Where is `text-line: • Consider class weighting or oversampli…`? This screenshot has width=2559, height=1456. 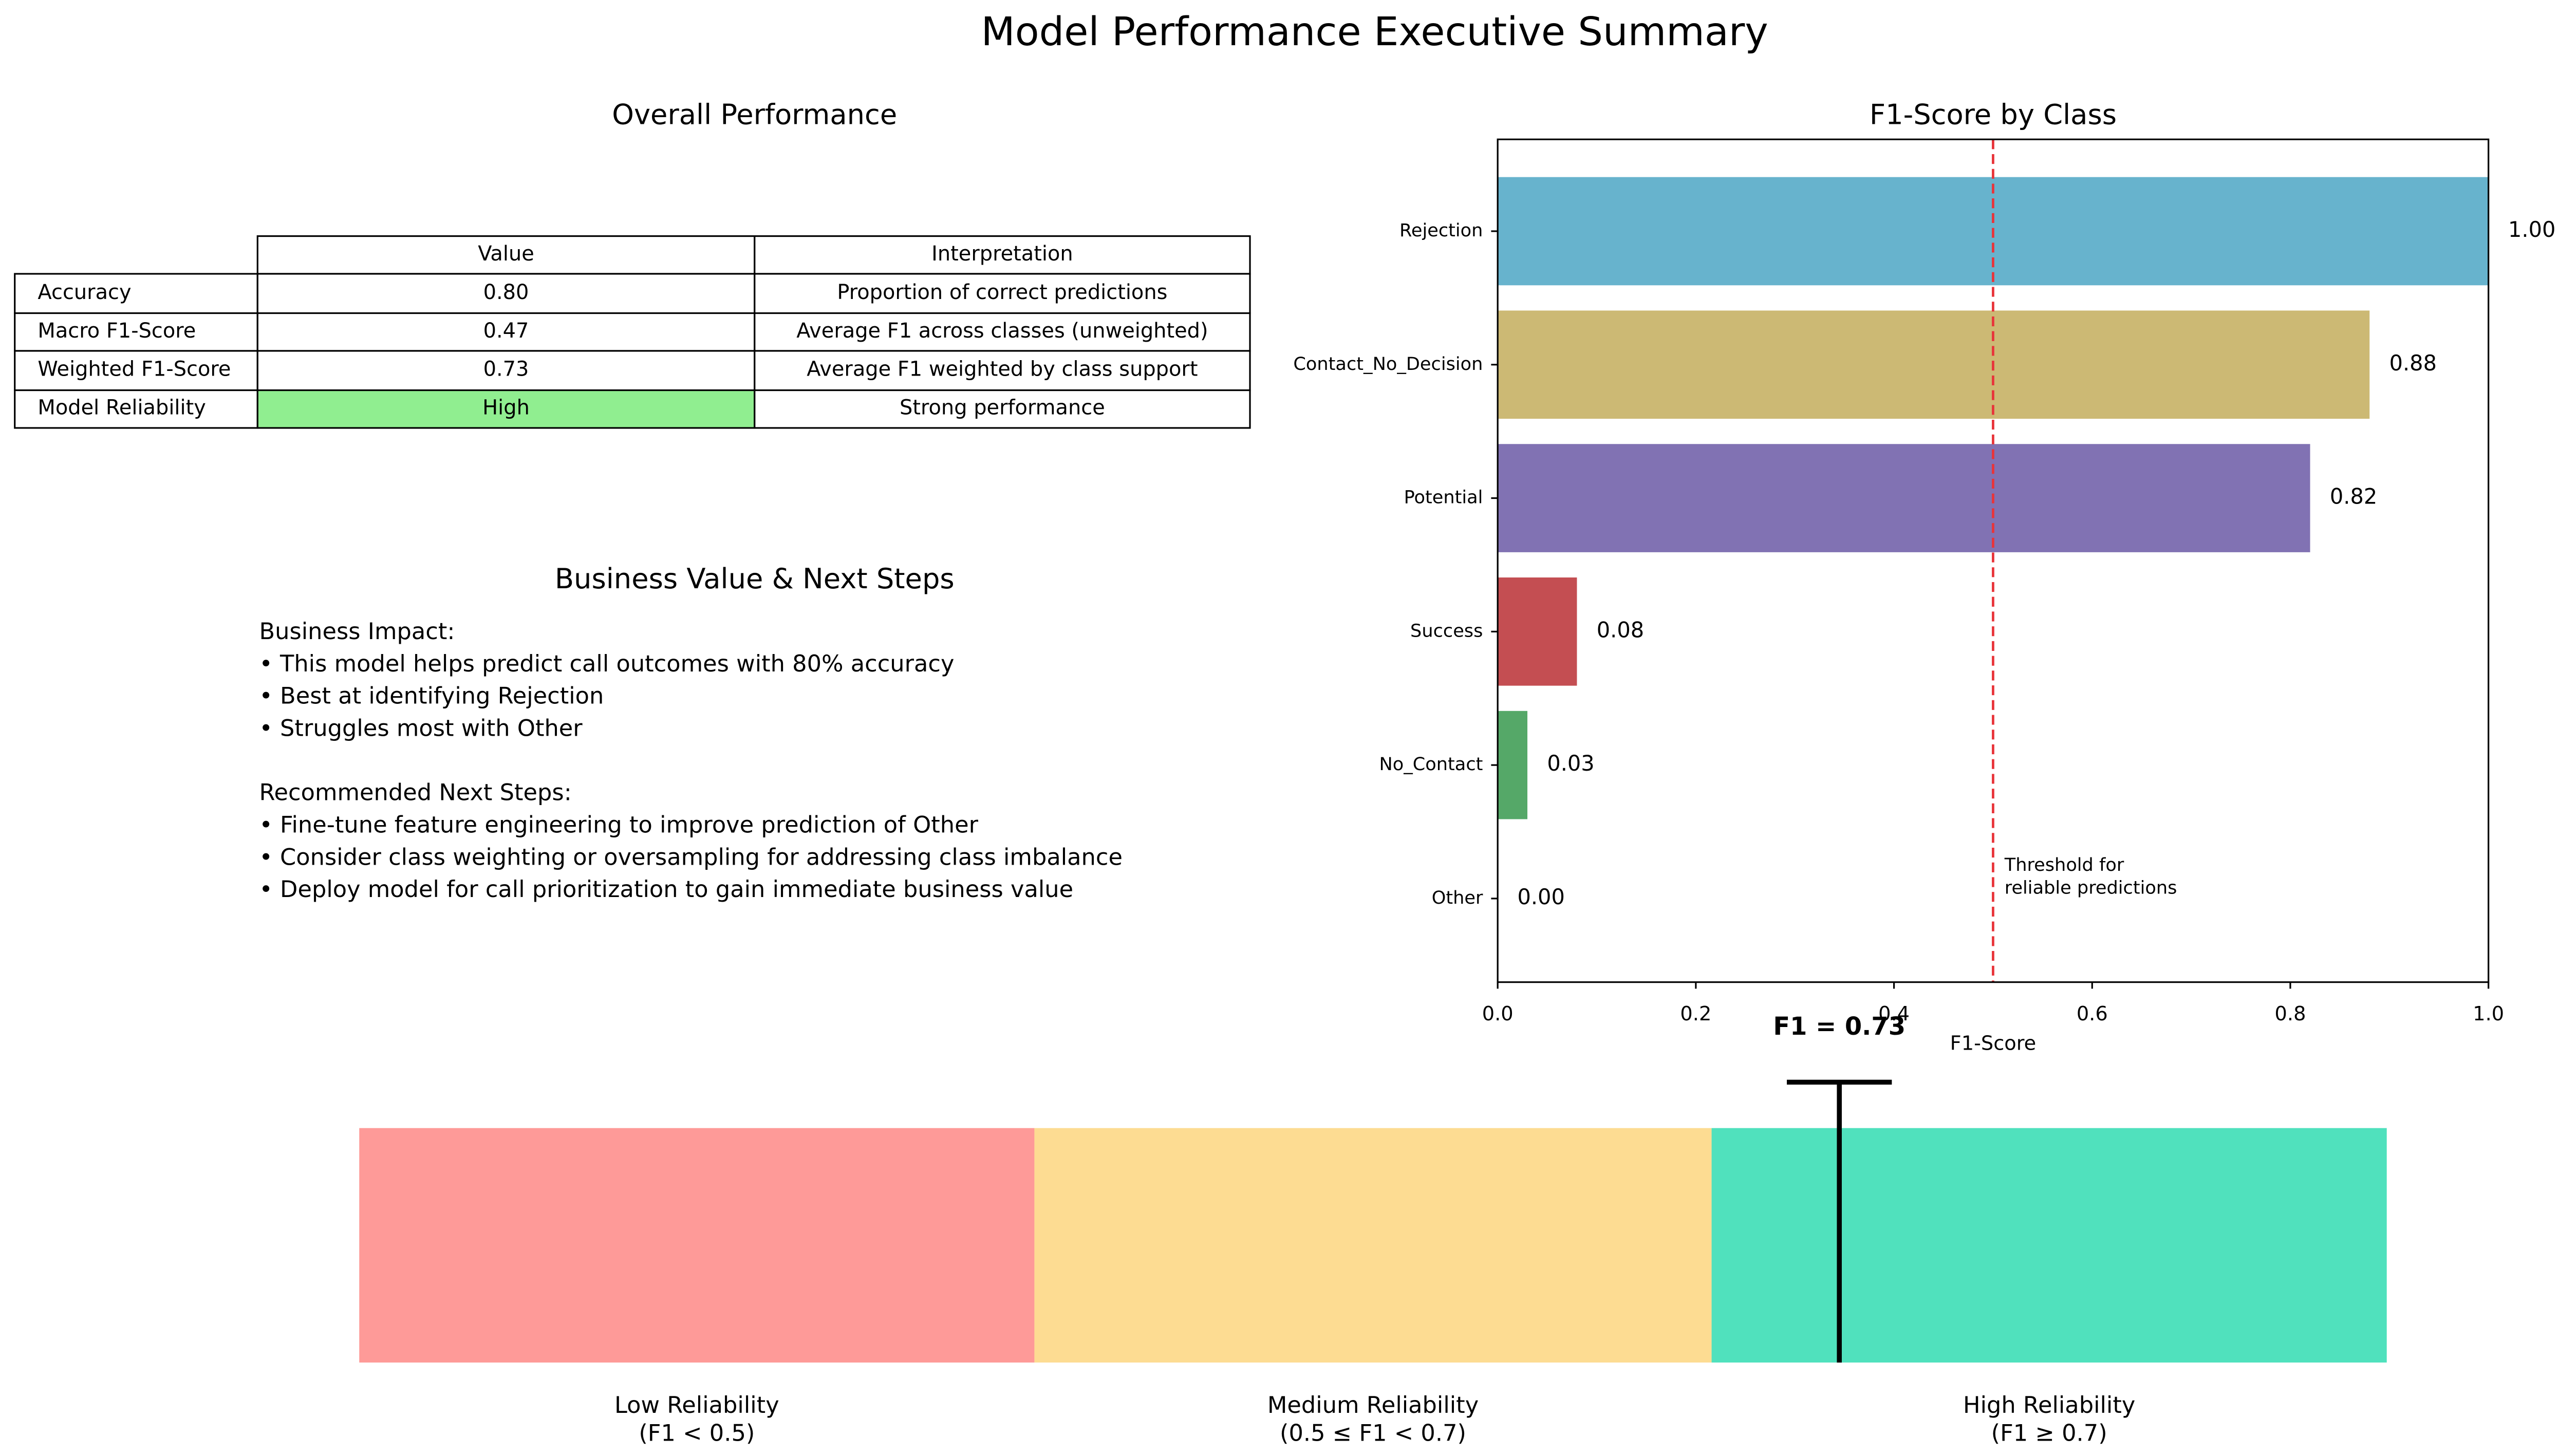
text-line: • Consider class weighting or oversampli… is located at coordinates (691, 857).